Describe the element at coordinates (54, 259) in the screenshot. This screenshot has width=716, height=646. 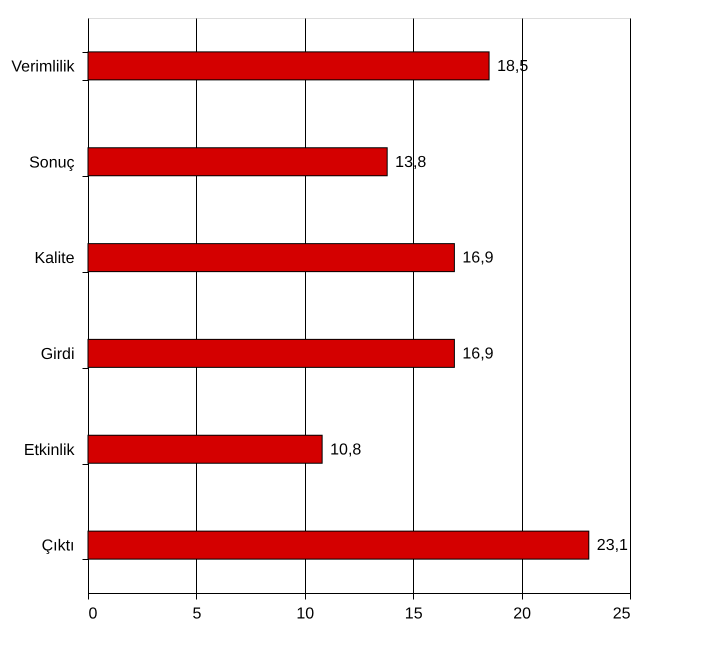
I see `y-tick-label: Kalite` at that location.